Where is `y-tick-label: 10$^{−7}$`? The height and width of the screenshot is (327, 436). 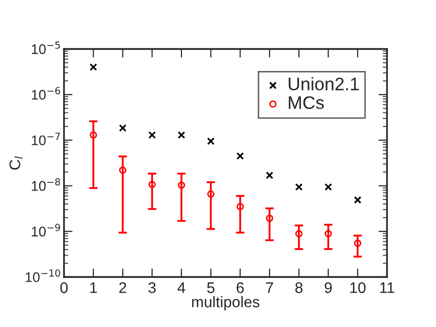
y-tick-label: 10$^{−7}$ is located at coordinates (46, 139).